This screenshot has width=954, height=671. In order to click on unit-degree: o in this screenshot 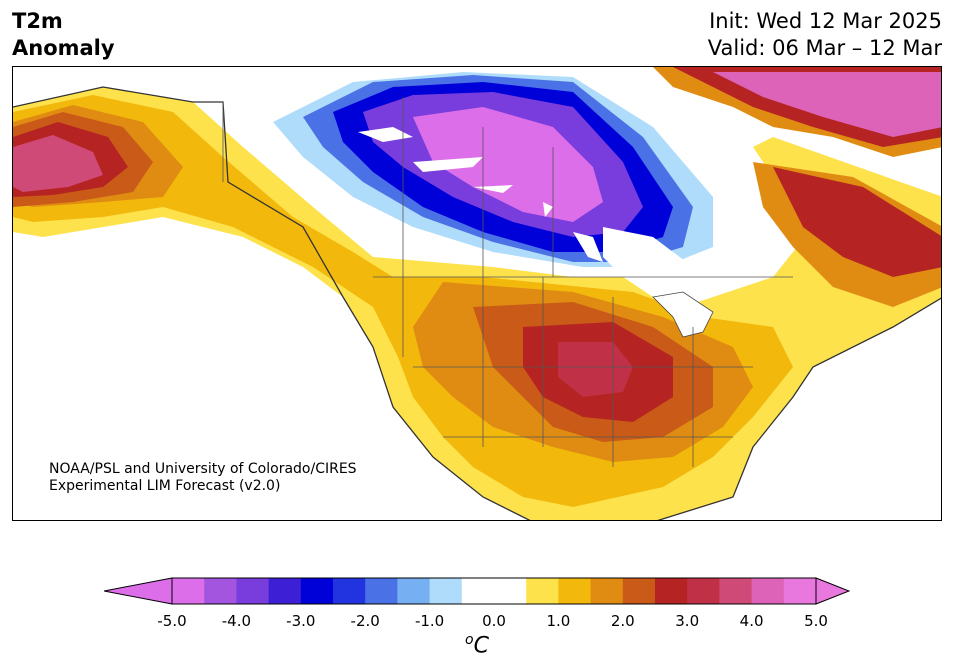, I will do `click(469, 640)`.